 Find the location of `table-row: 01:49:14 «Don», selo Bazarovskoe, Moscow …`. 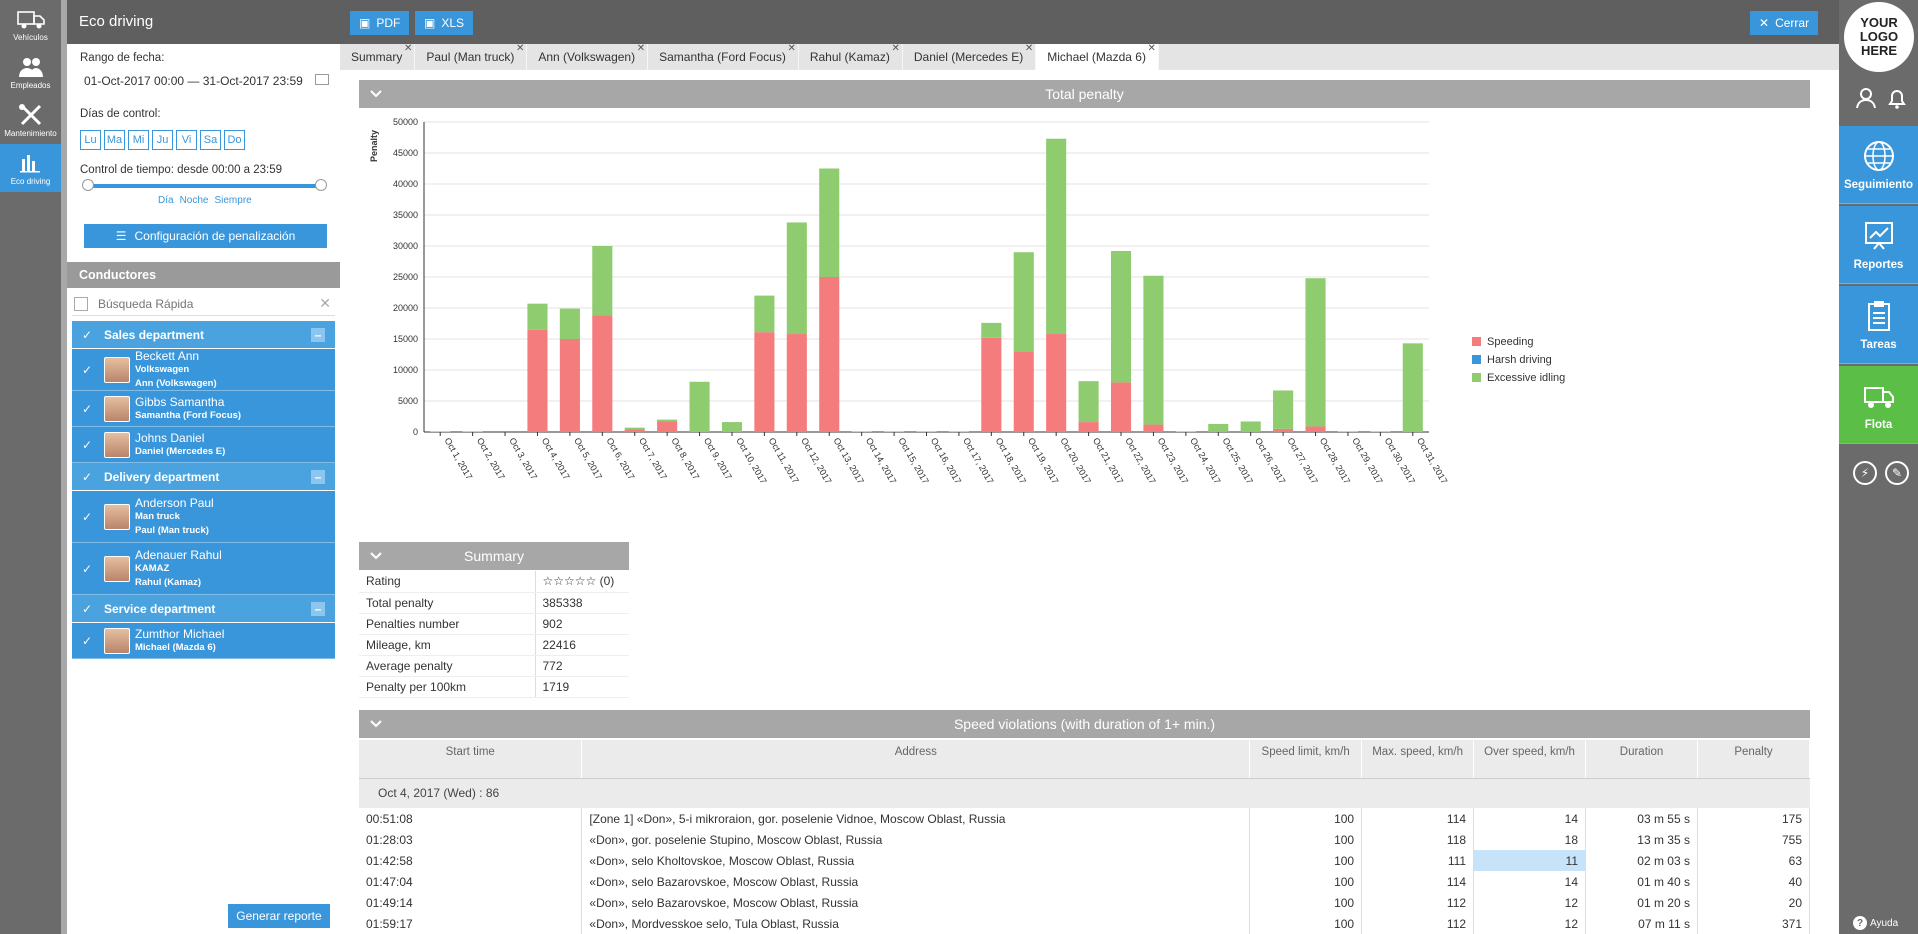

table-row: 01:49:14 «Don», selo Bazarovskoe, Moscow … is located at coordinates (1085, 902).